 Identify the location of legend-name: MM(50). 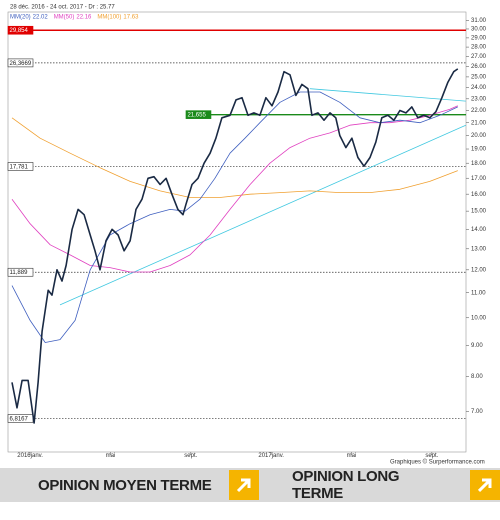
(64, 18).